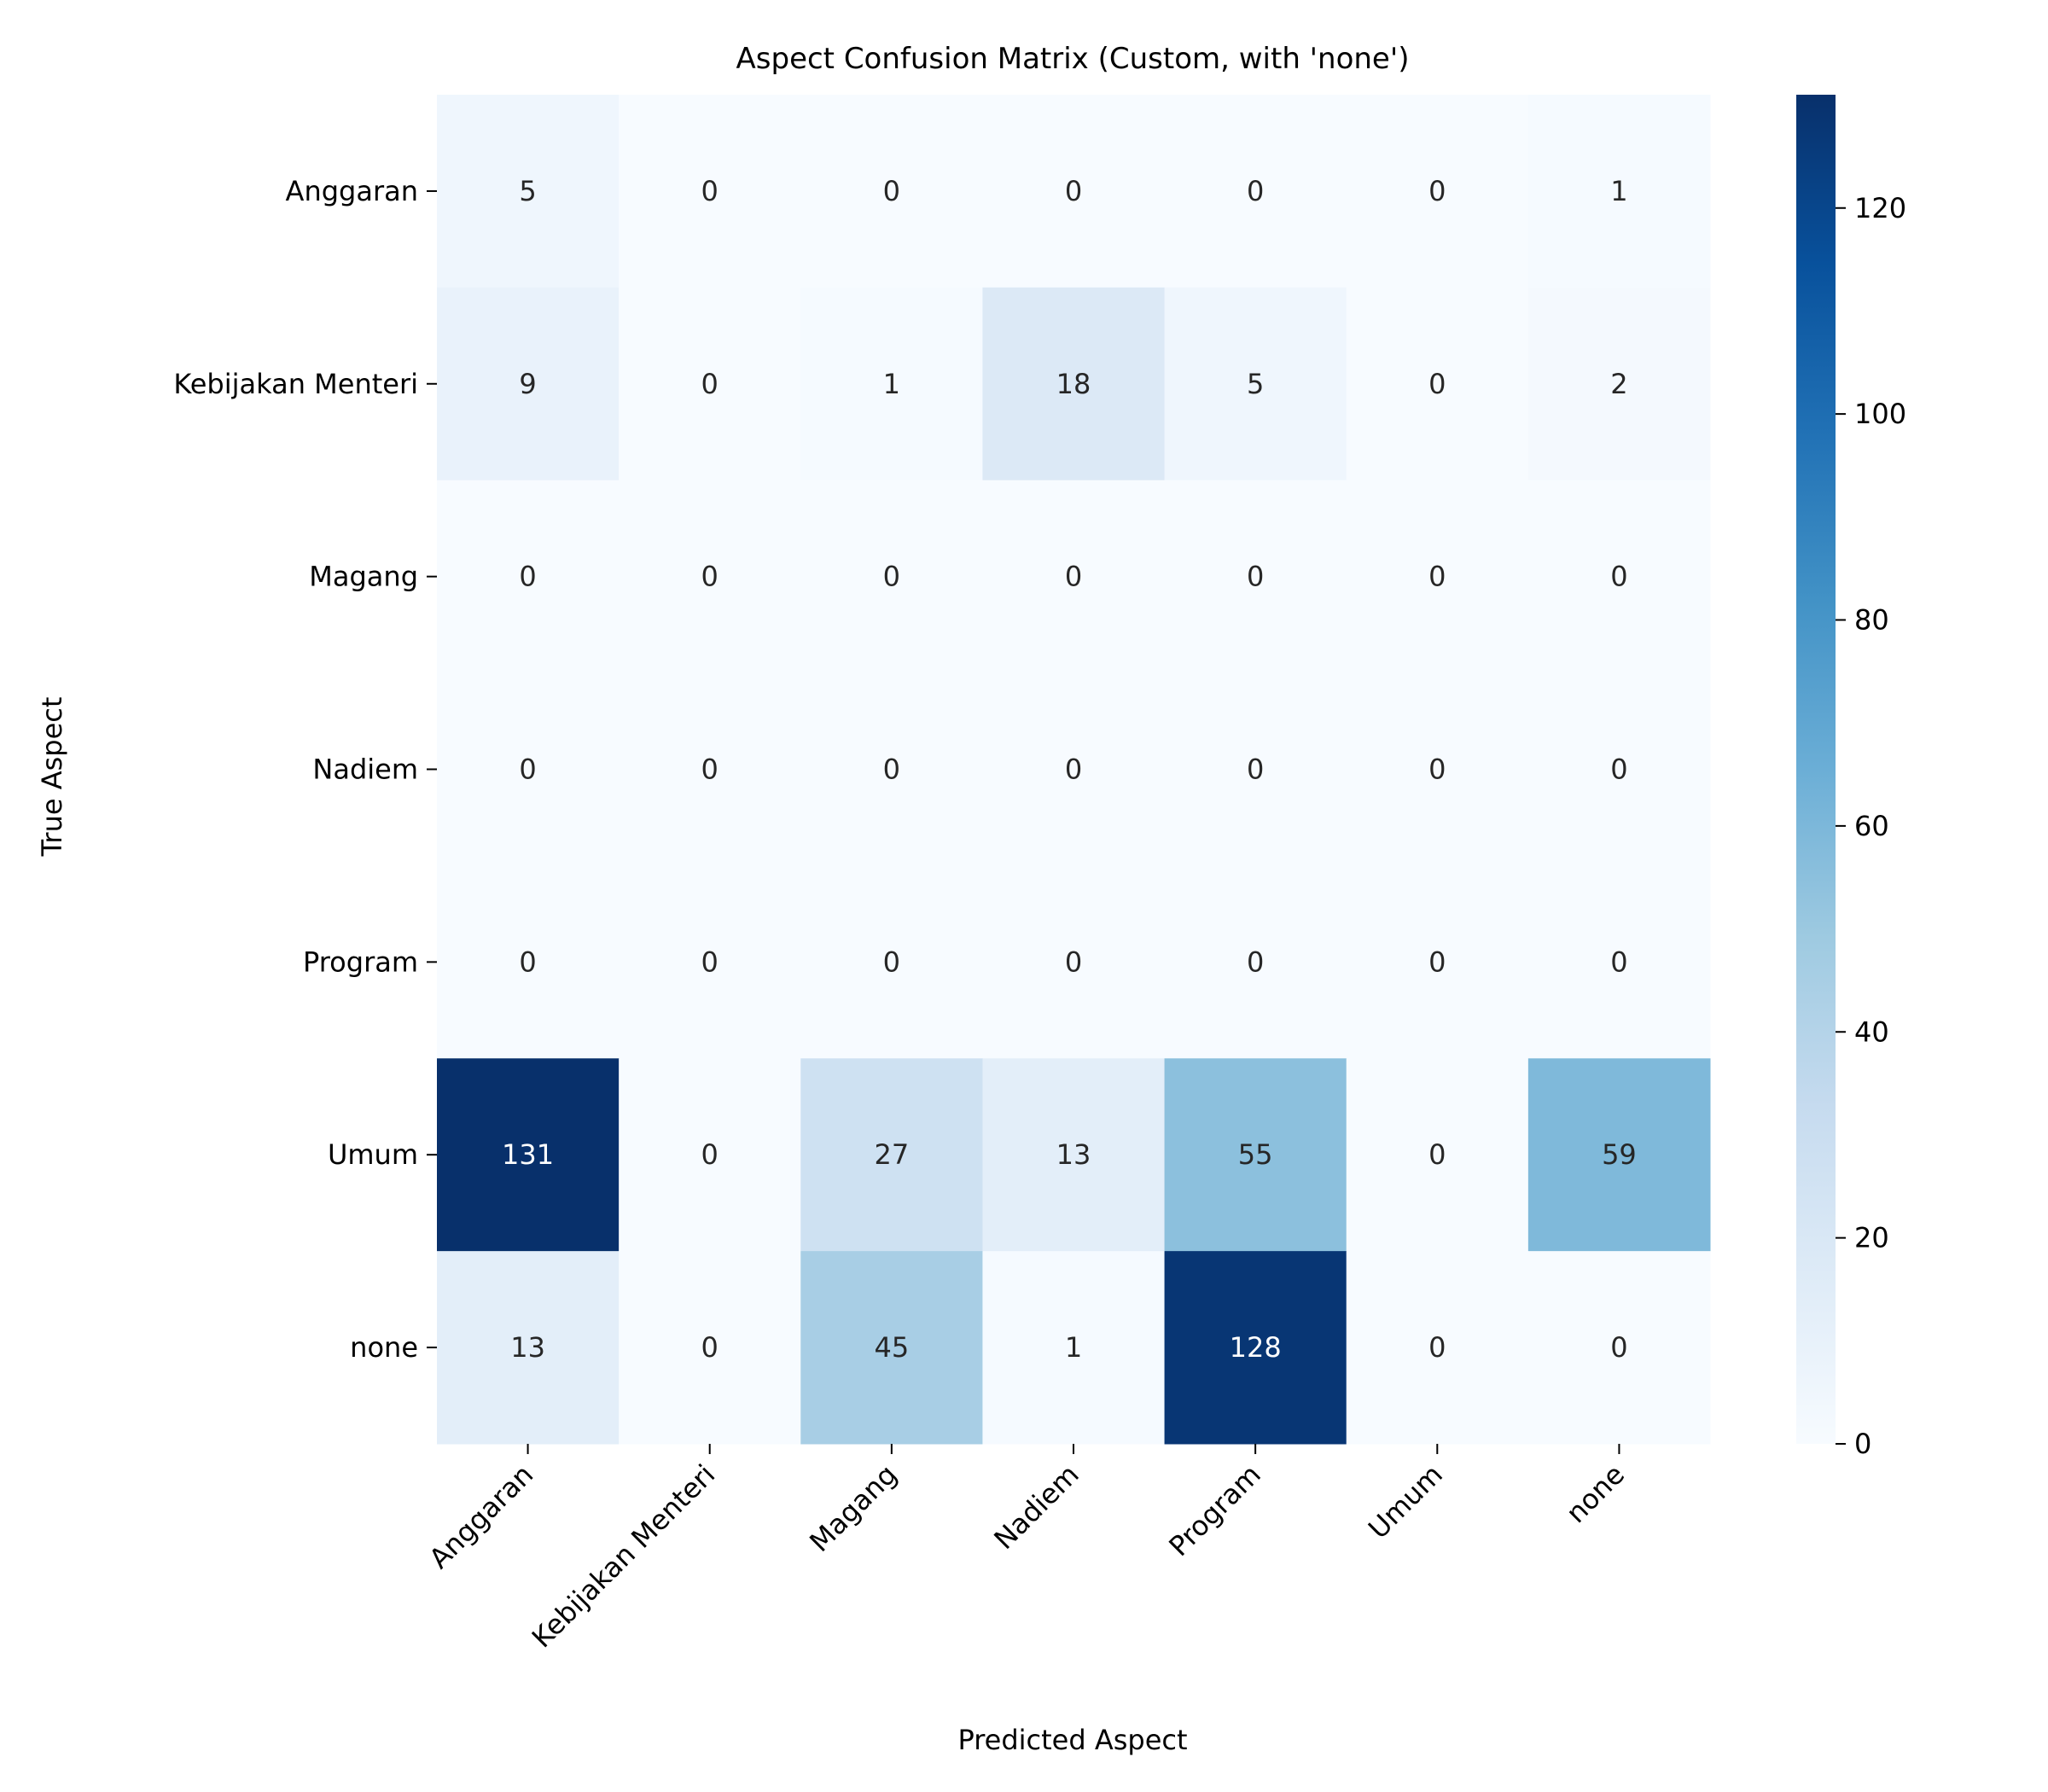  What do you see at coordinates (1618, 384) in the screenshot?
I see `cell-value-label: 2` at bounding box center [1618, 384].